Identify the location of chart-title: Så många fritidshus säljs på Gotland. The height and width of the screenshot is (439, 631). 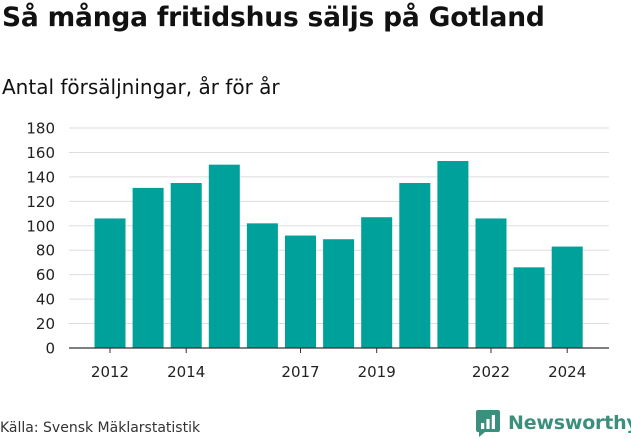
(273, 17).